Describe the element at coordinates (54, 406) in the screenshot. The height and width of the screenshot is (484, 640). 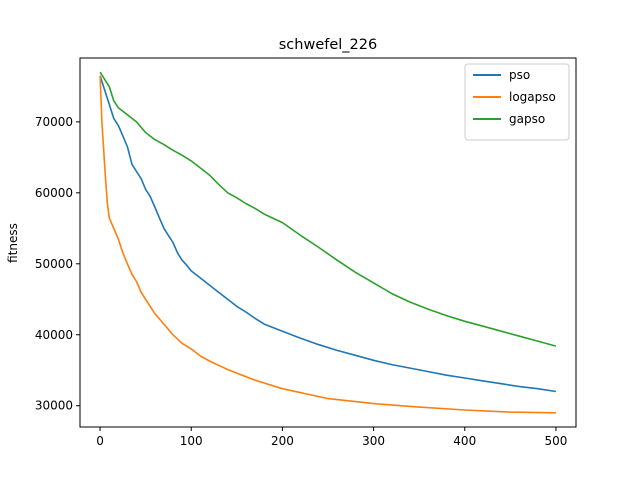
I see `y-tick-label: 30000` at that location.